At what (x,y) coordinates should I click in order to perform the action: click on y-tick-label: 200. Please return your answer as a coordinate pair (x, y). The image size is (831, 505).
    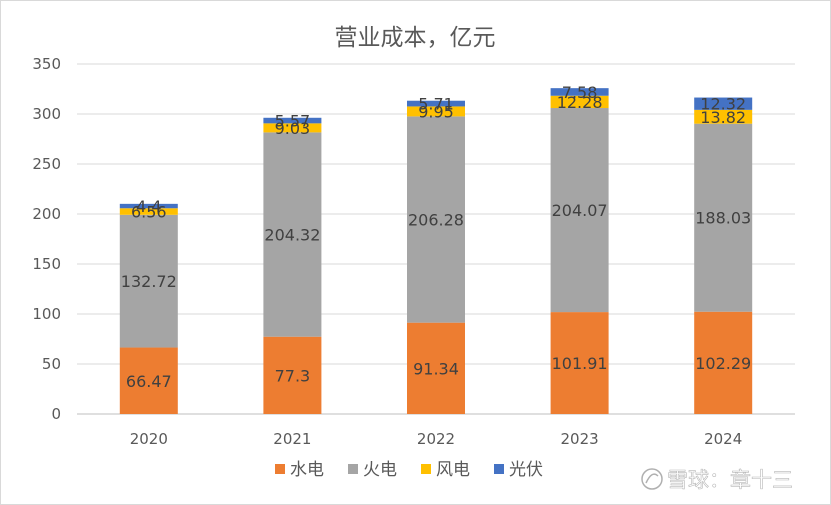
    Looking at the image, I should click on (46, 214).